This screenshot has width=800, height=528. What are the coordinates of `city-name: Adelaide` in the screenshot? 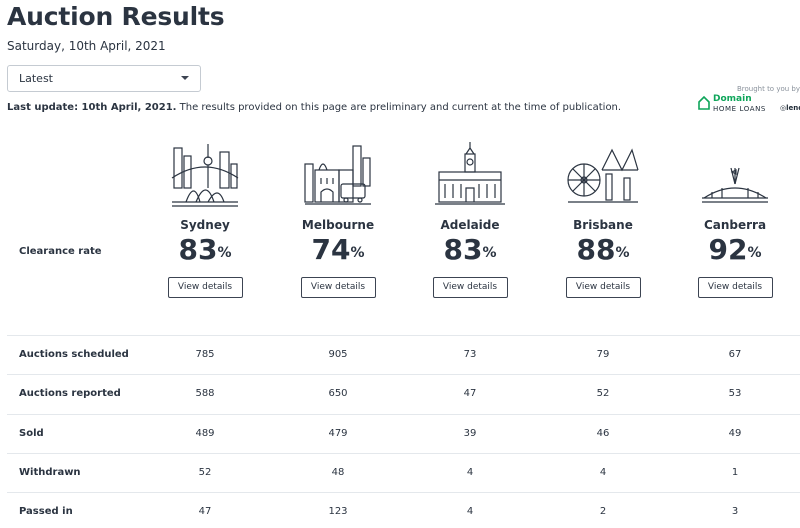 It's located at (470, 225).